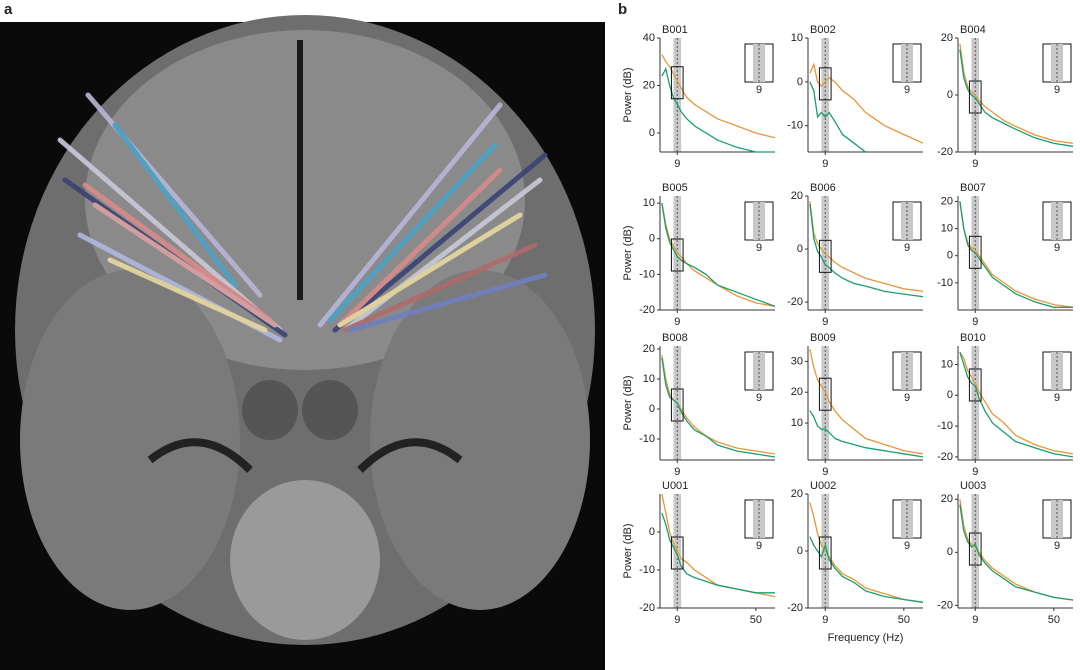 The width and height of the screenshot is (1080, 670). Describe the element at coordinates (866, 638) in the screenshot. I see `x-axis-label: Frequency (Hz)` at that location.